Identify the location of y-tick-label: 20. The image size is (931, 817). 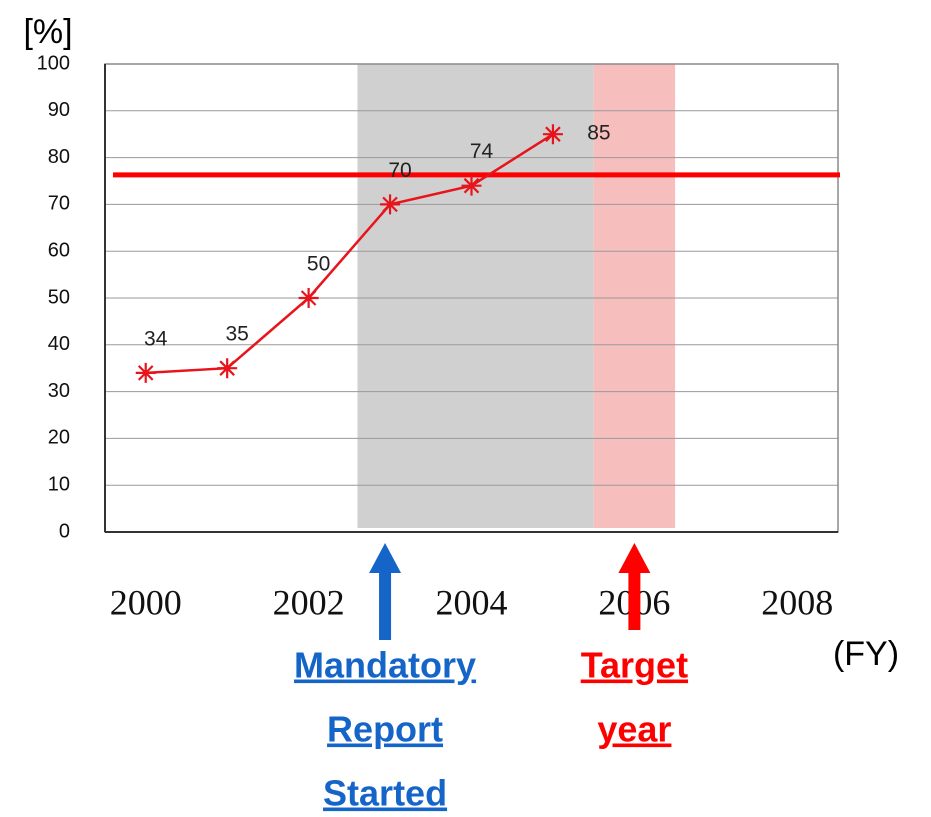
(59, 438).